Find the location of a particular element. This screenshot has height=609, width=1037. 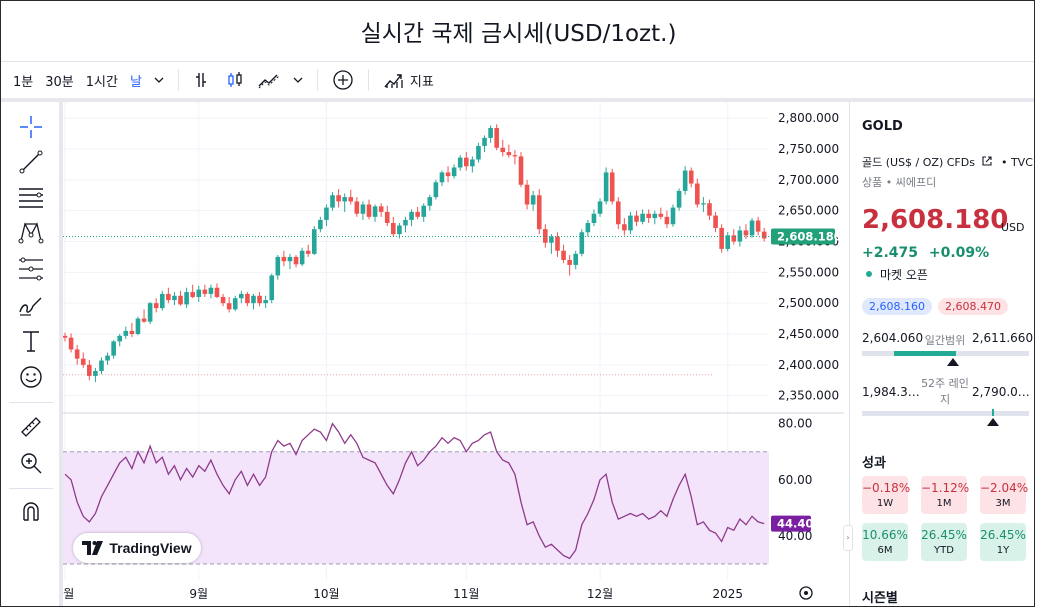

symbol-category: 상품 • 씨에프디 is located at coordinates (899, 182).